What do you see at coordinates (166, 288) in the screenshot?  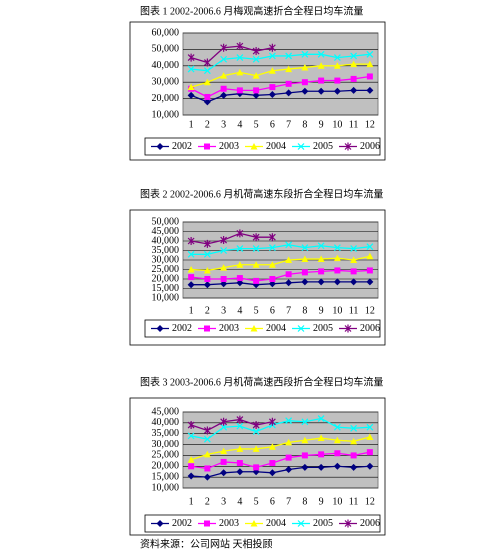 I see `y-tick-label: 15,000` at bounding box center [166, 288].